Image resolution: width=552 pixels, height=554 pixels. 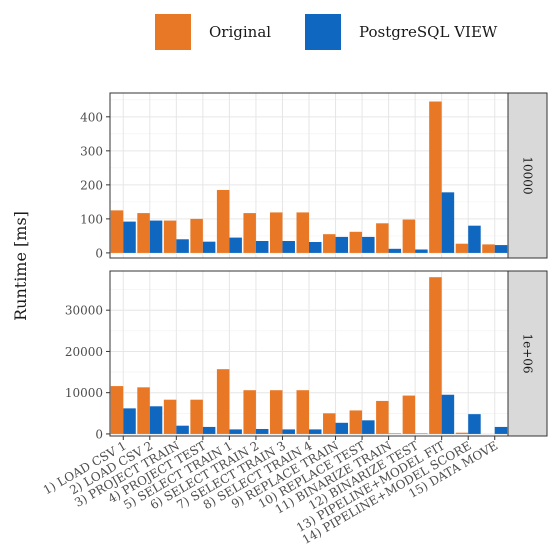 I want to click on y-tick-label: 20000, so click(x=84, y=352).